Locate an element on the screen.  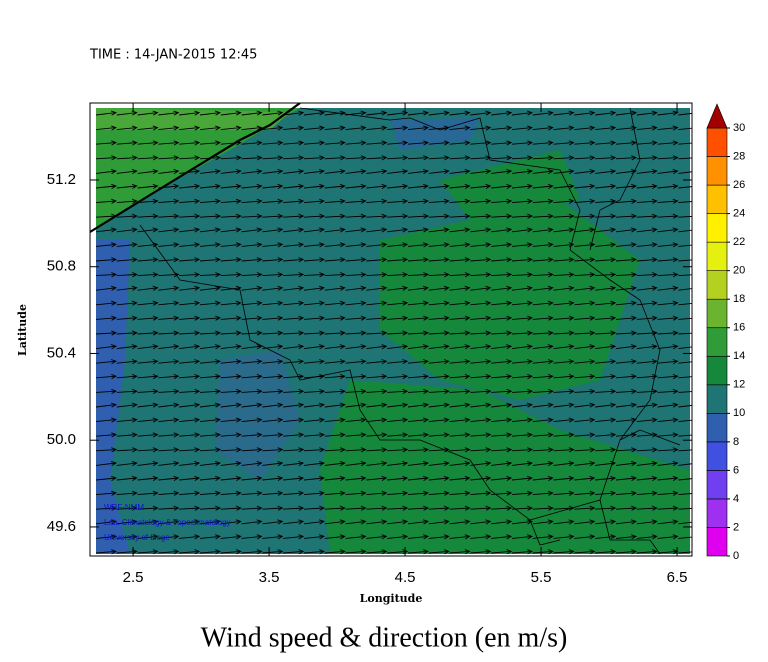
x-tick-label: 5.5 is located at coordinates (541, 577).